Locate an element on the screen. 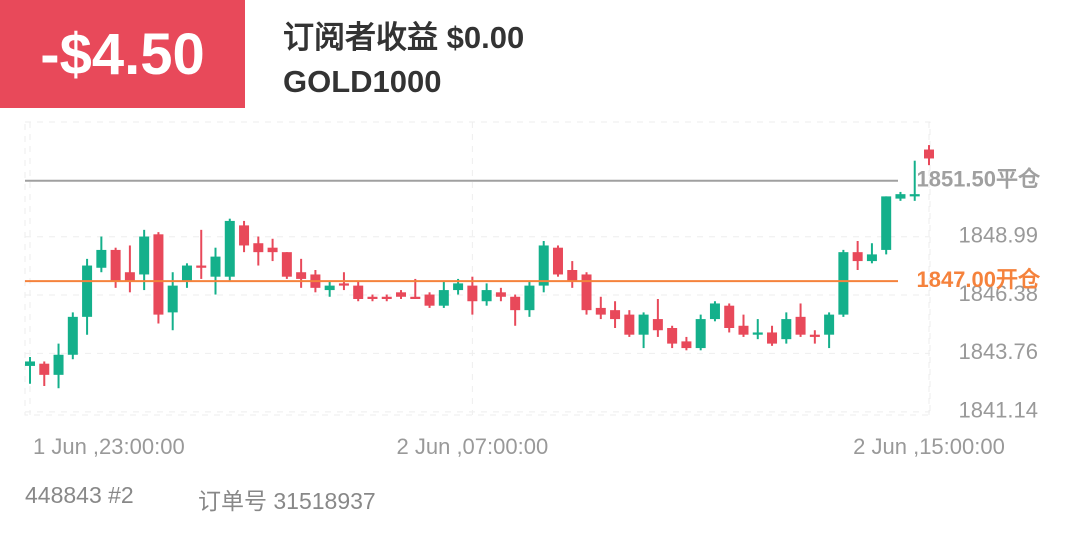 The image size is (1076, 538). symbol: GOLD1000 is located at coordinates (362, 81).